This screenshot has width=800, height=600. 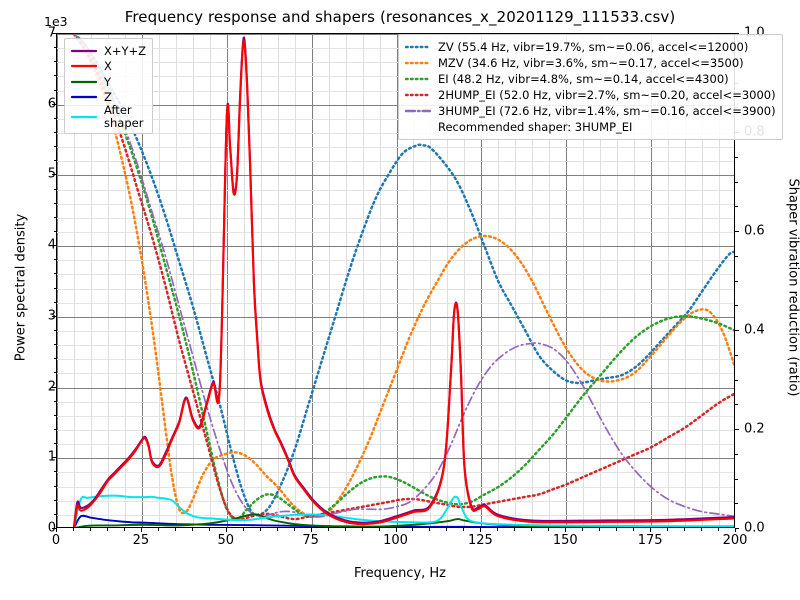 I want to click on legend-label: After shaper, so click(x=124, y=116).